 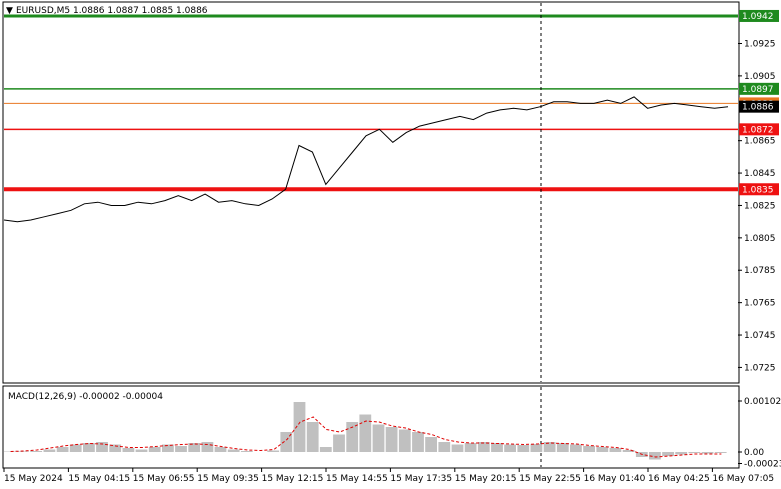 I want to click on time-tick-label: 16 May 01:40, so click(x=615, y=479).